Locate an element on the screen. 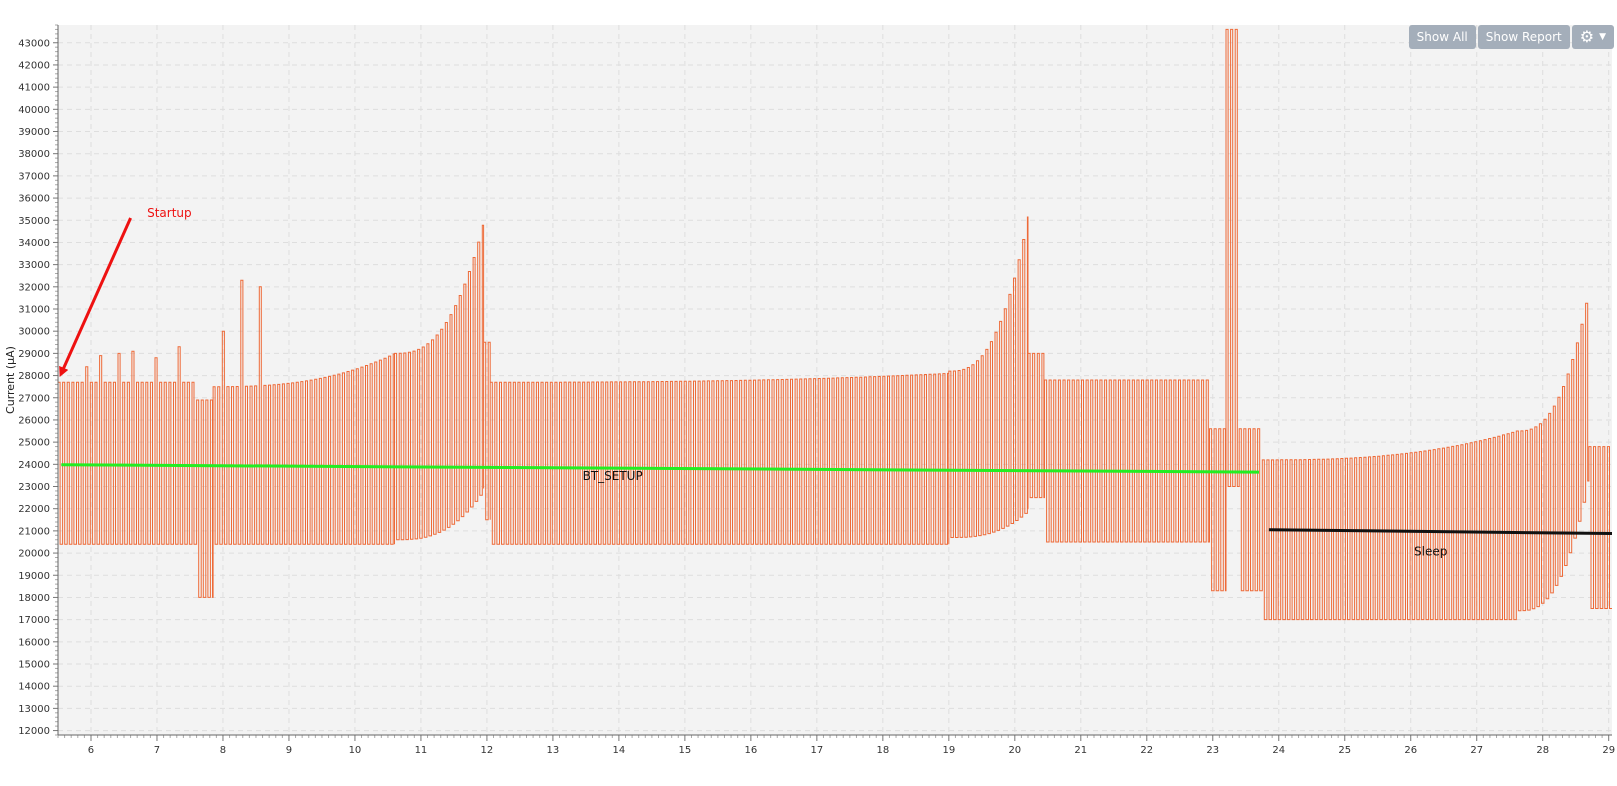 The image size is (1617, 786). y-tick-label: 39000 is located at coordinates (34, 132).